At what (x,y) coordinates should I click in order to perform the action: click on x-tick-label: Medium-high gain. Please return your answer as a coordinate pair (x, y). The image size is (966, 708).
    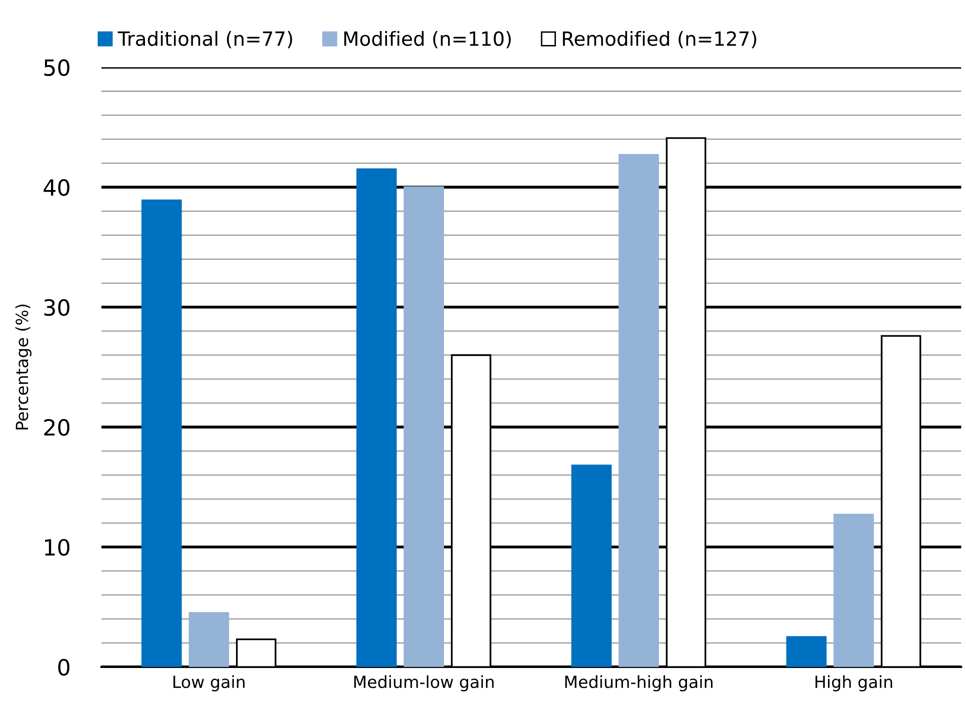
    Looking at the image, I should click on (638, 683).